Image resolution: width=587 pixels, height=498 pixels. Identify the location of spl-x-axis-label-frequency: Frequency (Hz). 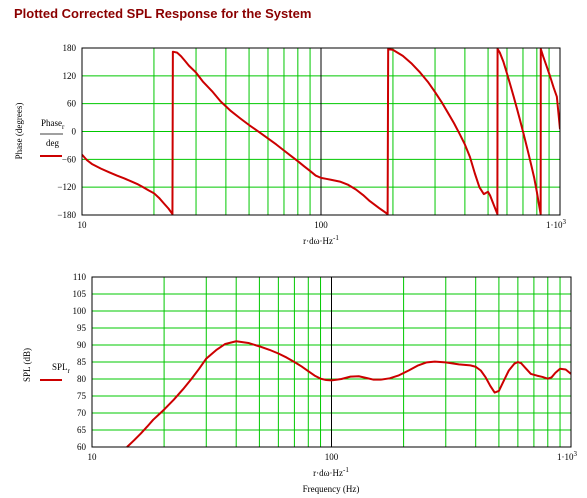
(331, 489).